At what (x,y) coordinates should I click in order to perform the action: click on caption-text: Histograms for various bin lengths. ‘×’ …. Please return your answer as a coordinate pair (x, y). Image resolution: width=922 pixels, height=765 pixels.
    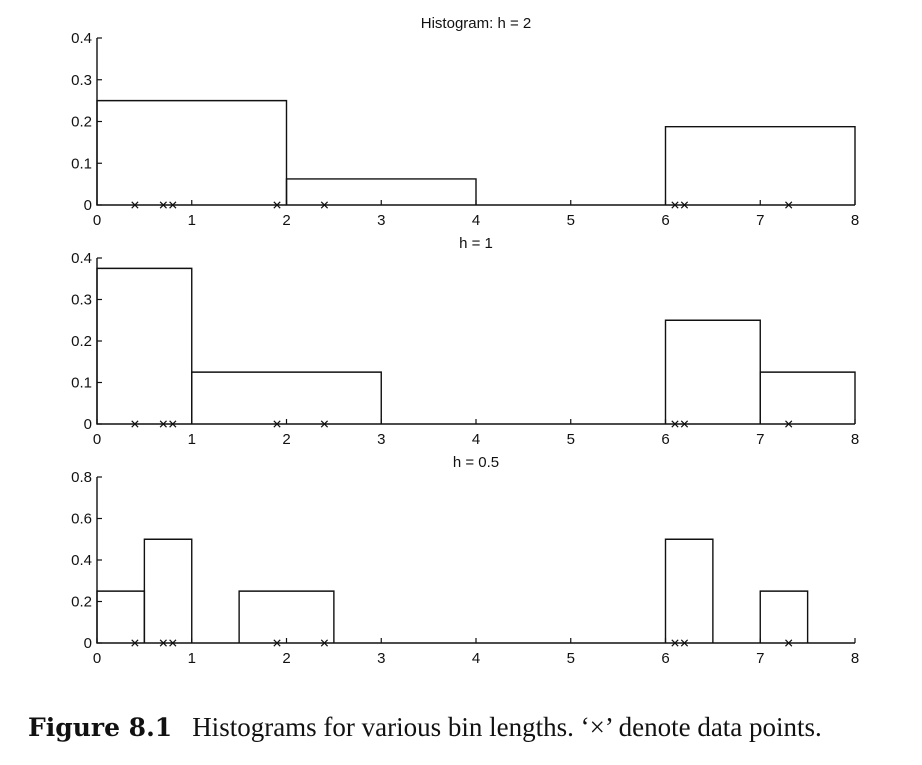
    Looking at the image, I should click on (507, 727).